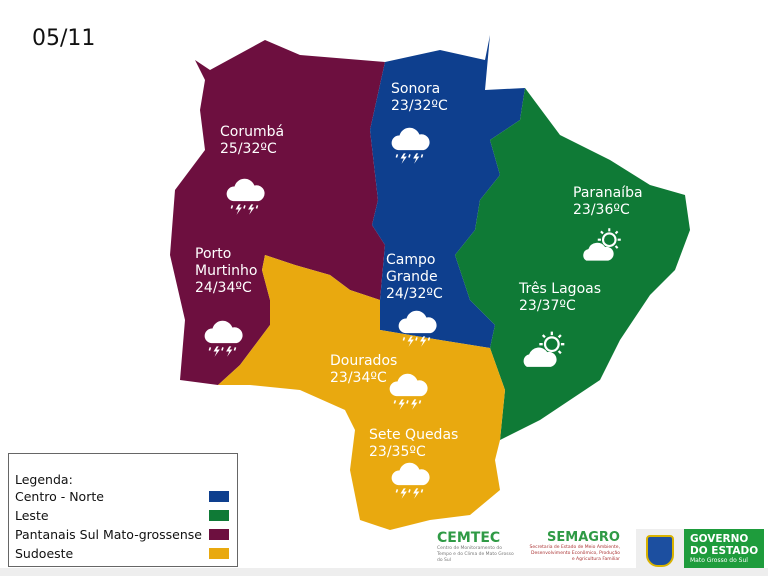  I want to click on city-temp: 23/37ºC, so click(547, 306).